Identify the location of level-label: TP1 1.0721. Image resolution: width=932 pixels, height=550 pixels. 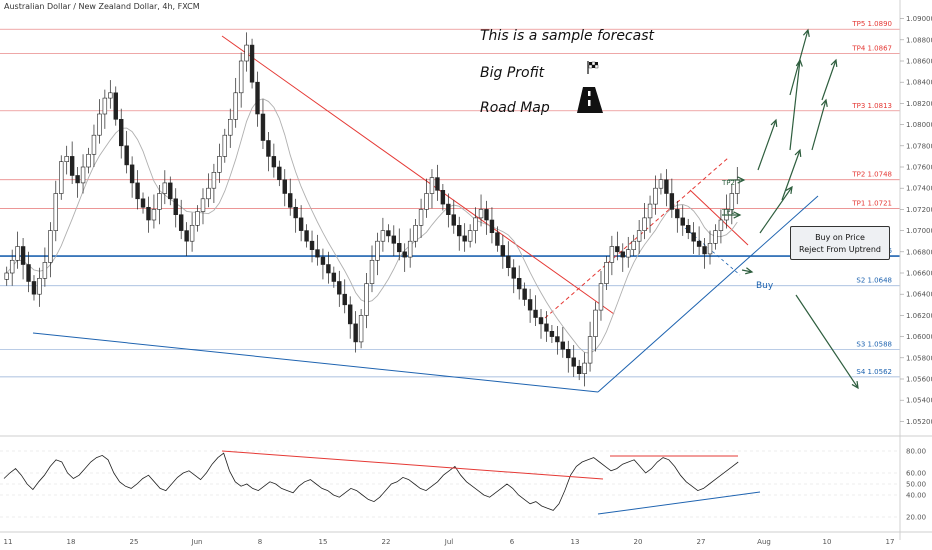
(871, 203).